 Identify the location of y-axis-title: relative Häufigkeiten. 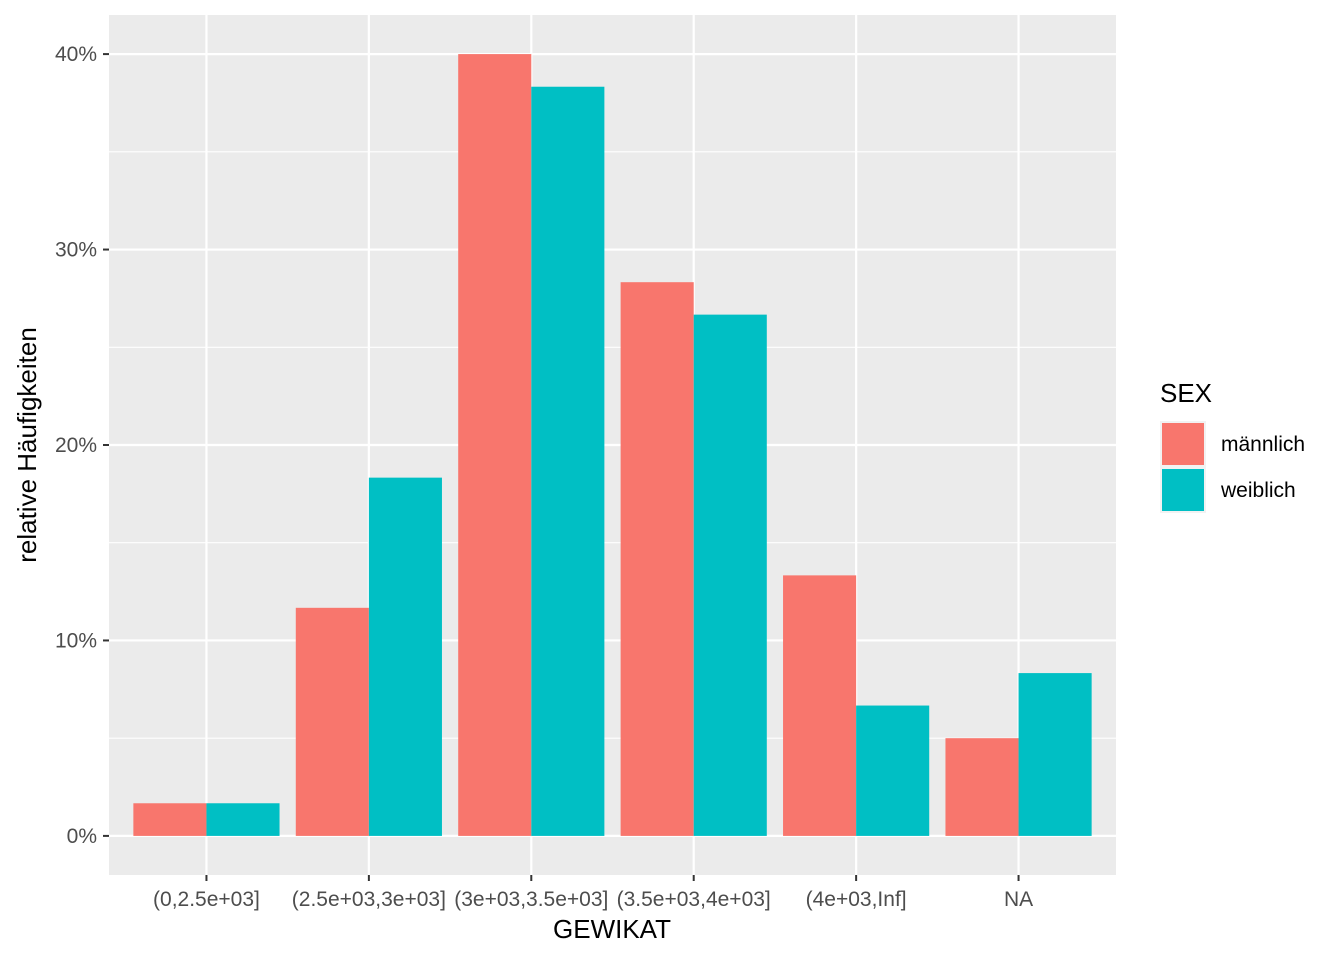
(27, 445).